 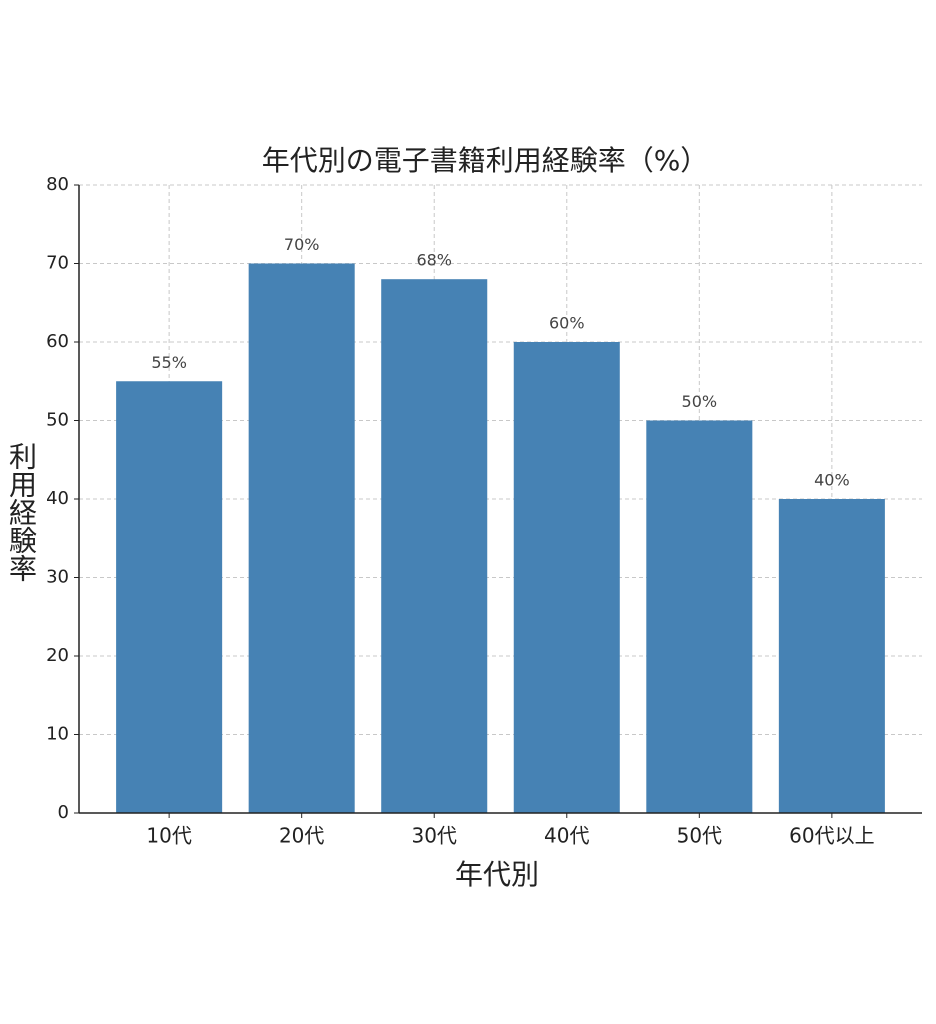 What do you see at coordinates (57, 263) in the screenshot?
I see `y-tick-label: 70` at bounding box center [57, 263].